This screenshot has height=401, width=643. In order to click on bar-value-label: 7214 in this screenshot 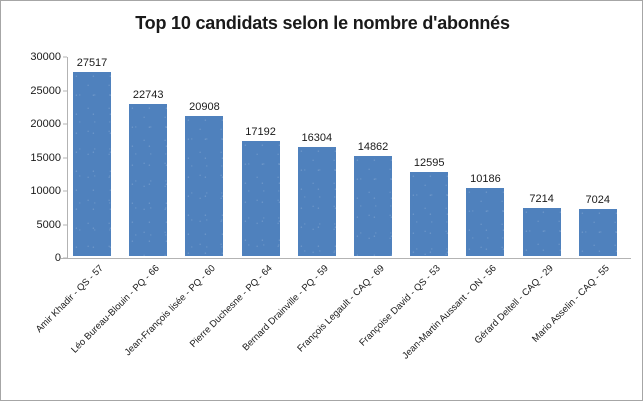, I will do `click(541, 198)`.